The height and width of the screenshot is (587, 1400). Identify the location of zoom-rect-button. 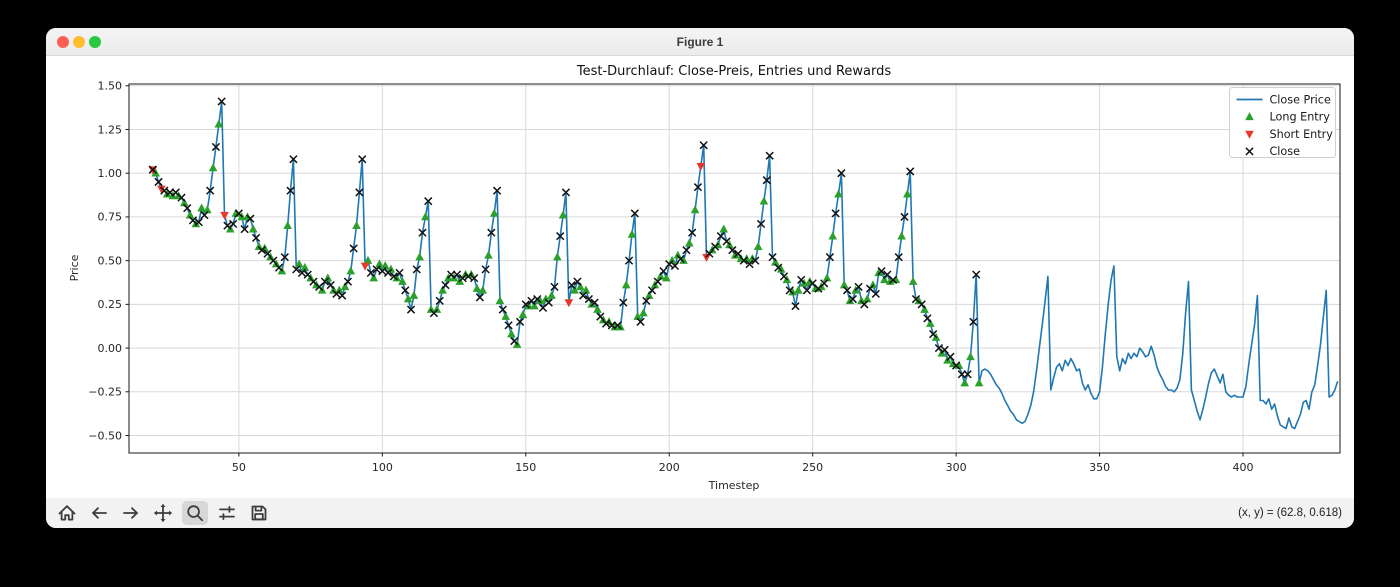
(195, 513).